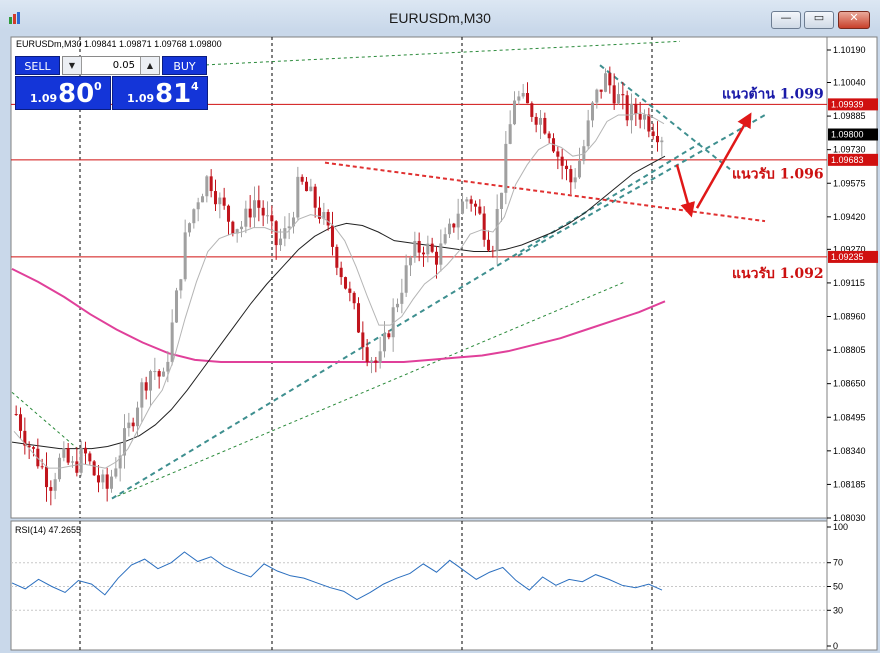  What do you see at coordinates (849, 83) in the screenshot?
I see `y-tick-label: 1.10040` at bounding box center [849, 83].